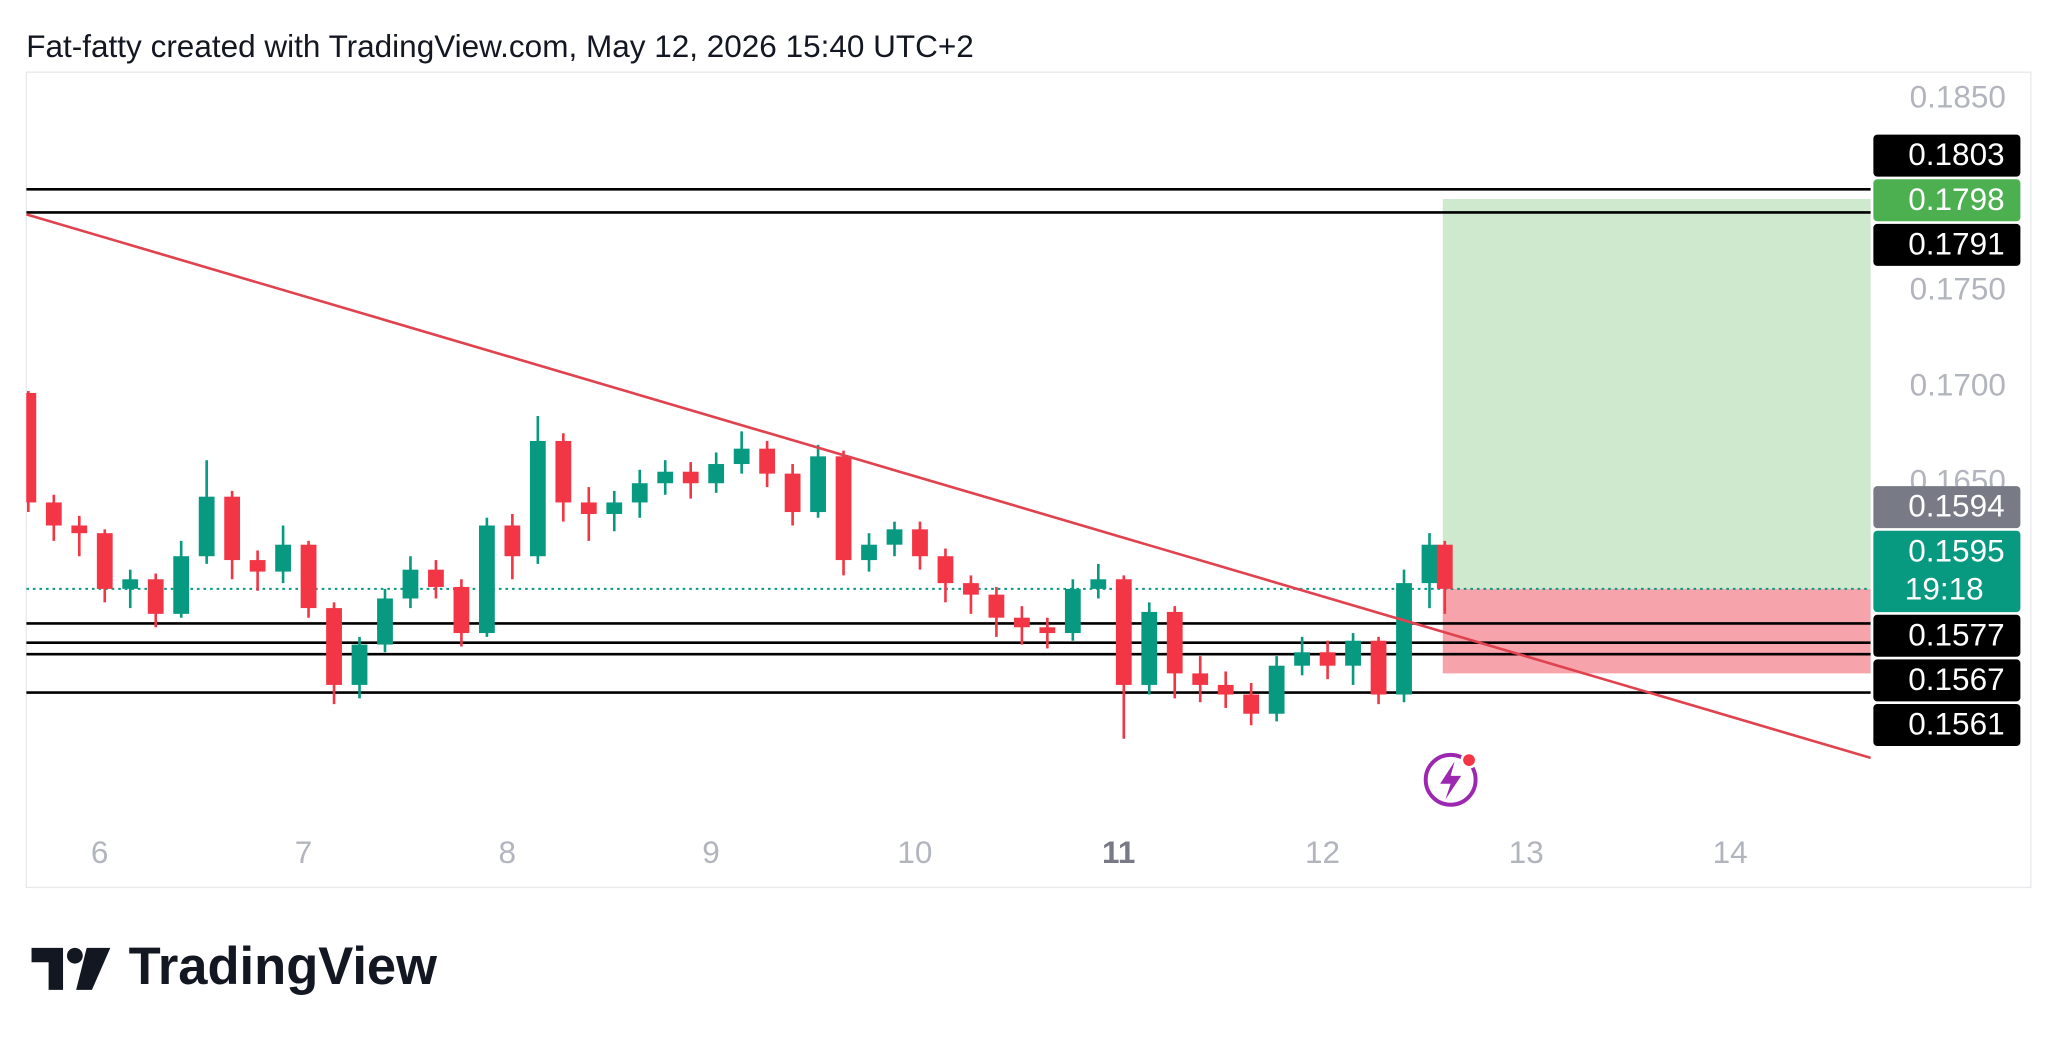  I want to click on price-label: 0.1798, so click(1956, 199).